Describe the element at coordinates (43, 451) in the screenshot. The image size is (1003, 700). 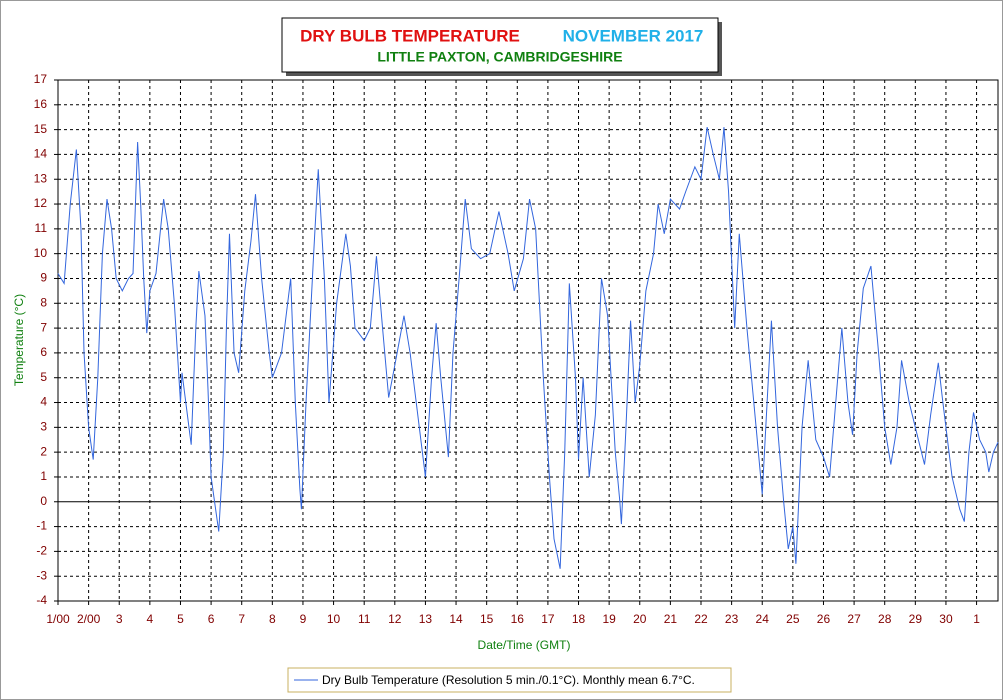
I see `y-tick-label: 2` at that location.